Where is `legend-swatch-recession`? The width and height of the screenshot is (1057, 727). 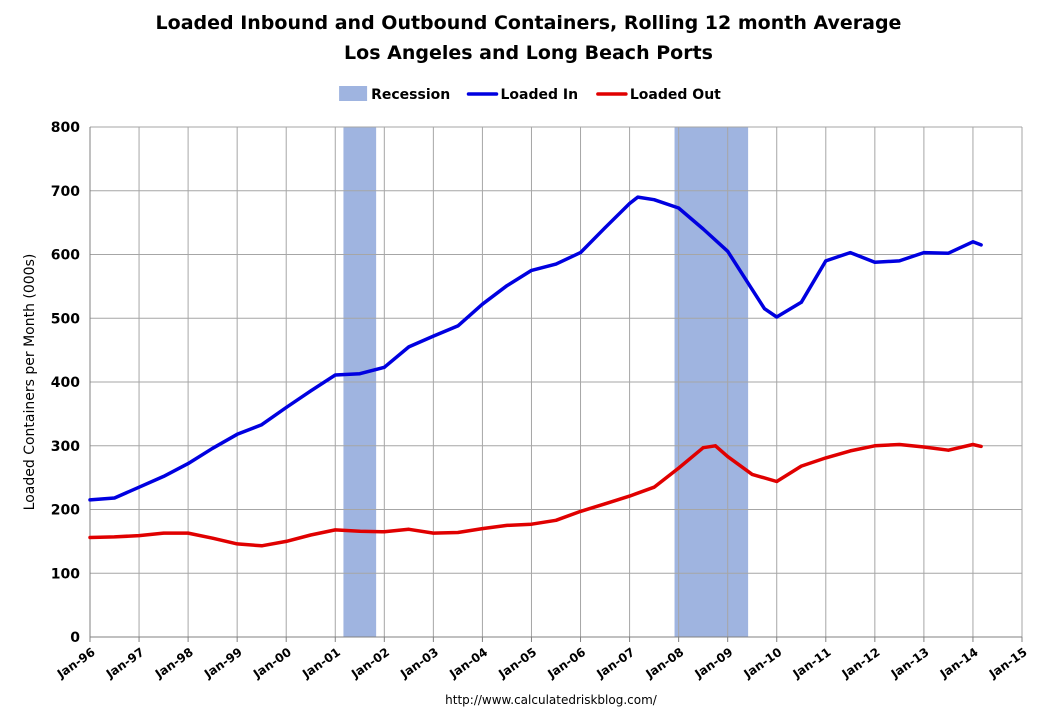 legend-swatch-recession is located at coordinates (353, 93).